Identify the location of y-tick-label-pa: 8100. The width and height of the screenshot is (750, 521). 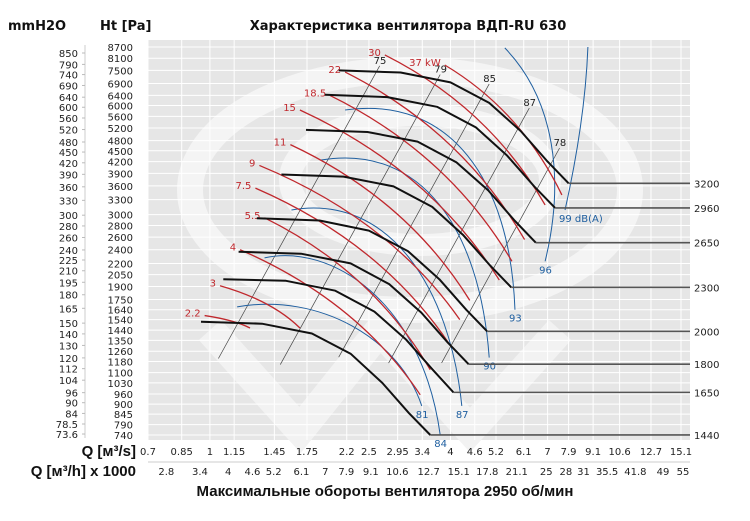
(120, 59).